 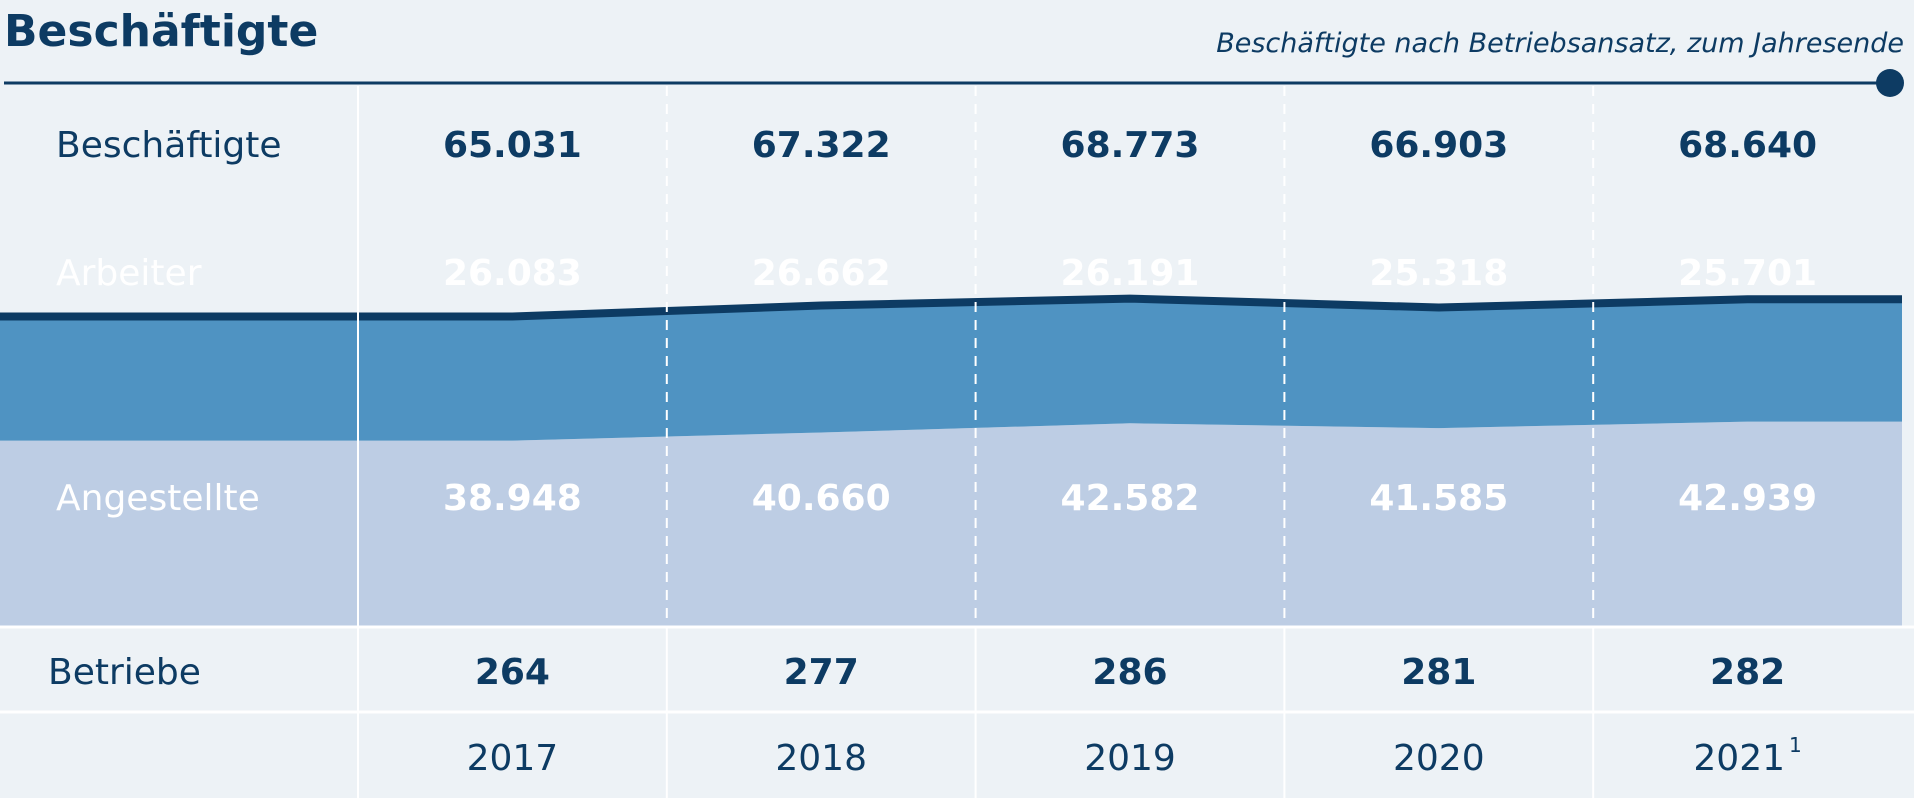 I want to click on value-arbeiter: 26.191, so click(x=1130, y=273).